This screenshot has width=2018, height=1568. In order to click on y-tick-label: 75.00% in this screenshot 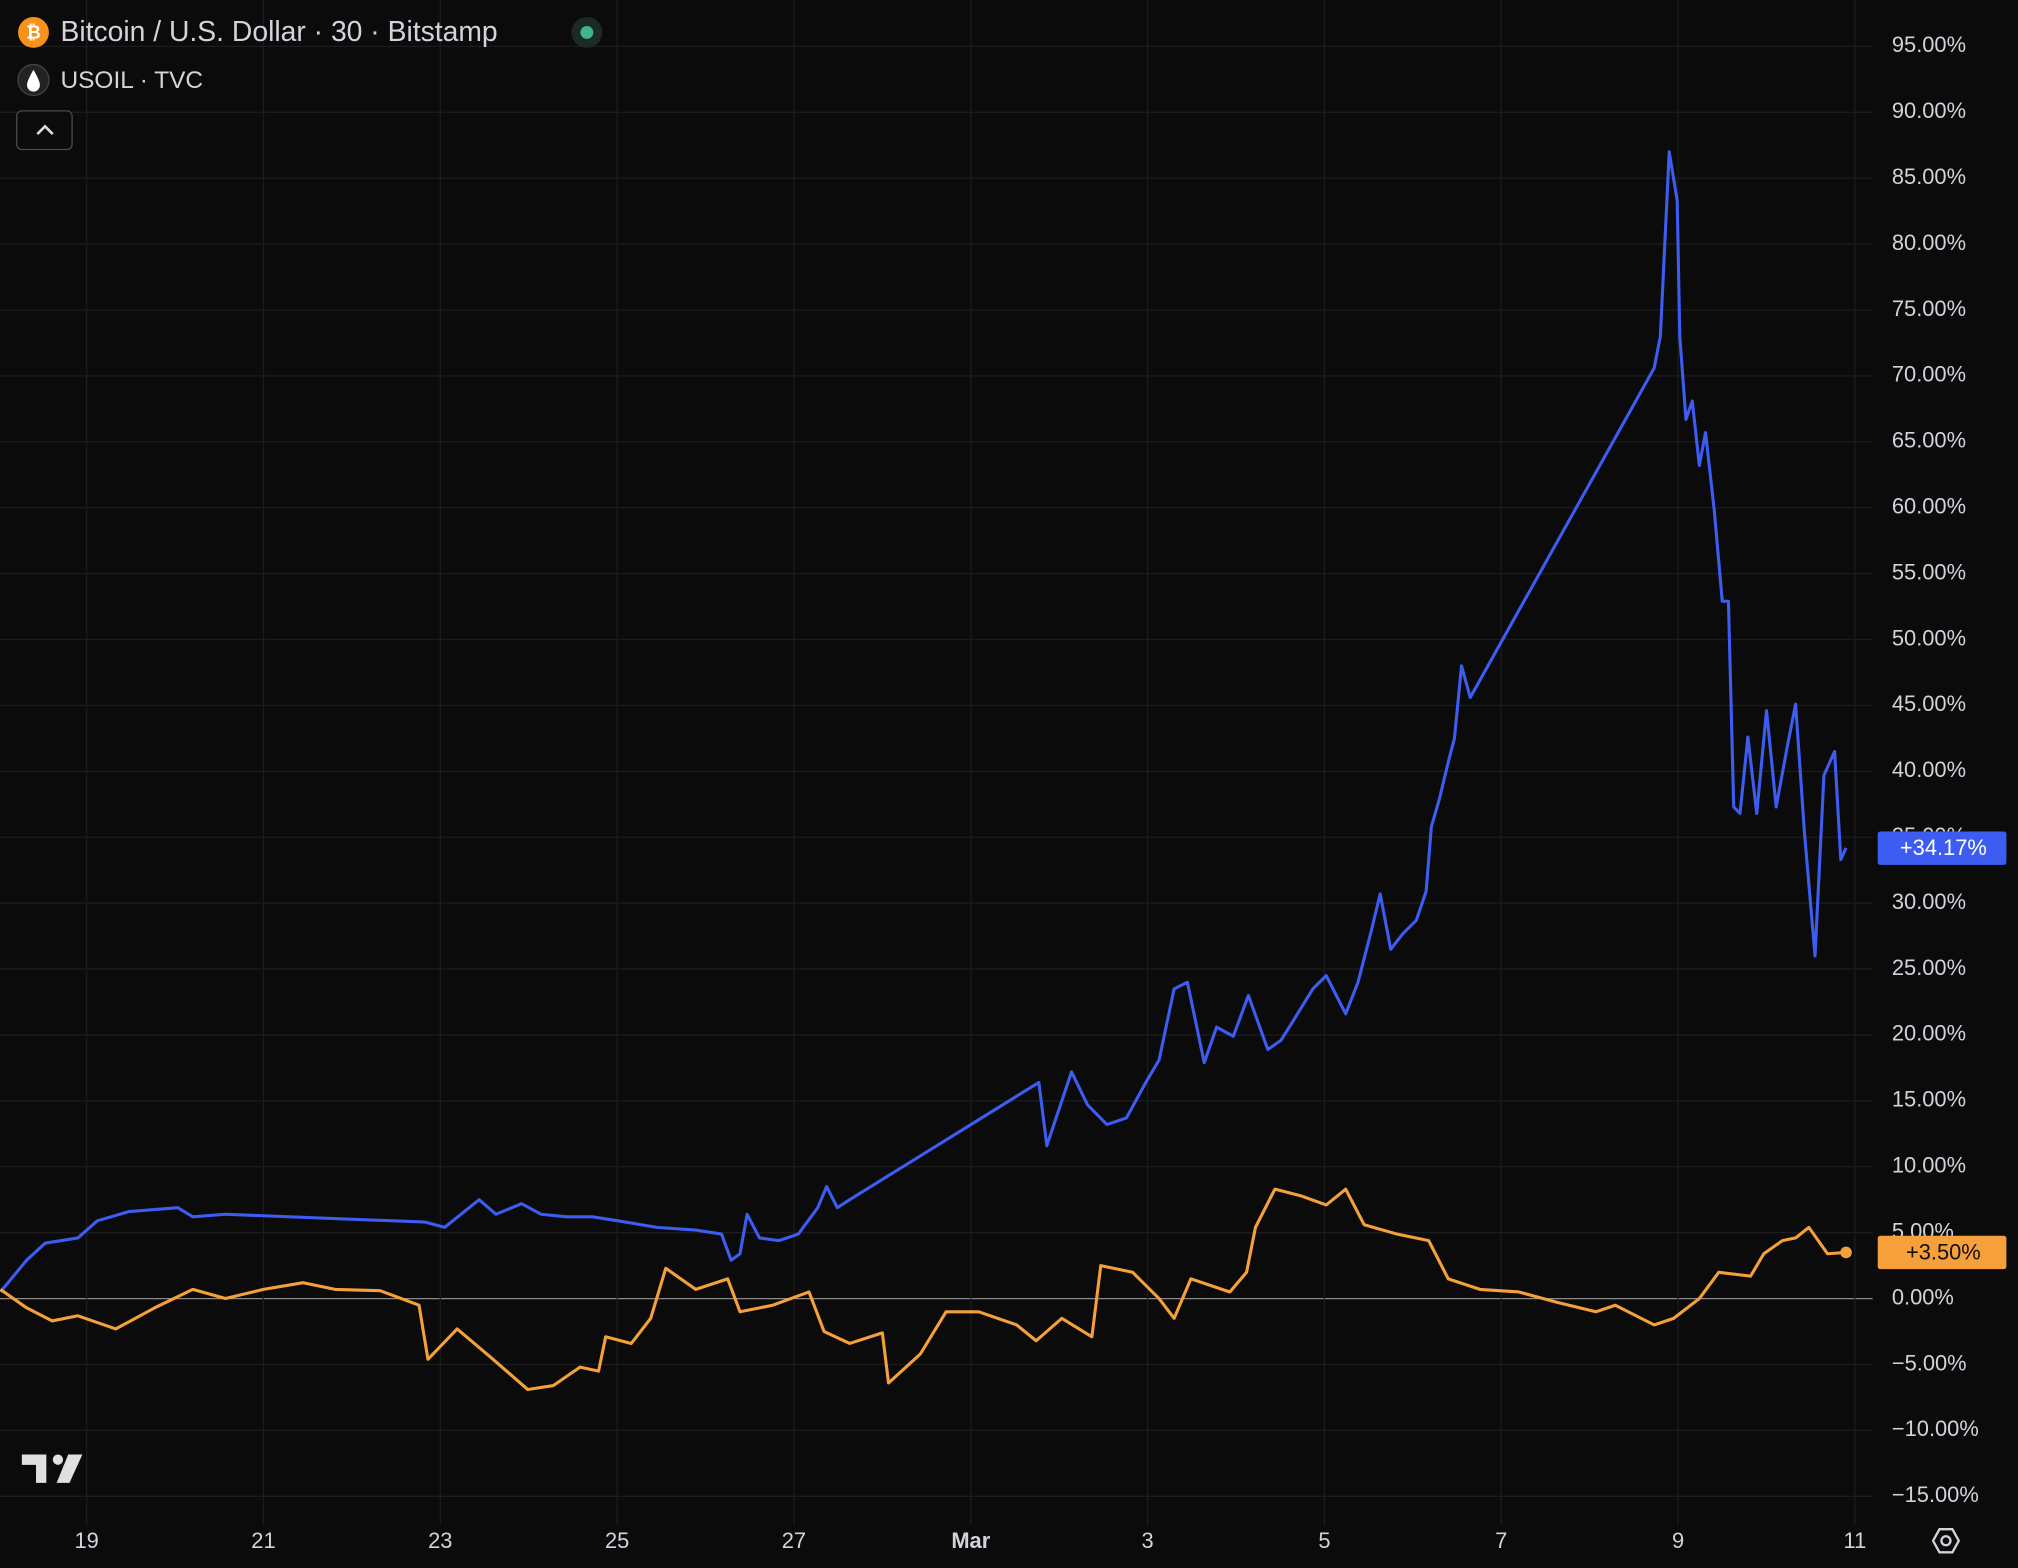, I will do `click(1929, 308)`.